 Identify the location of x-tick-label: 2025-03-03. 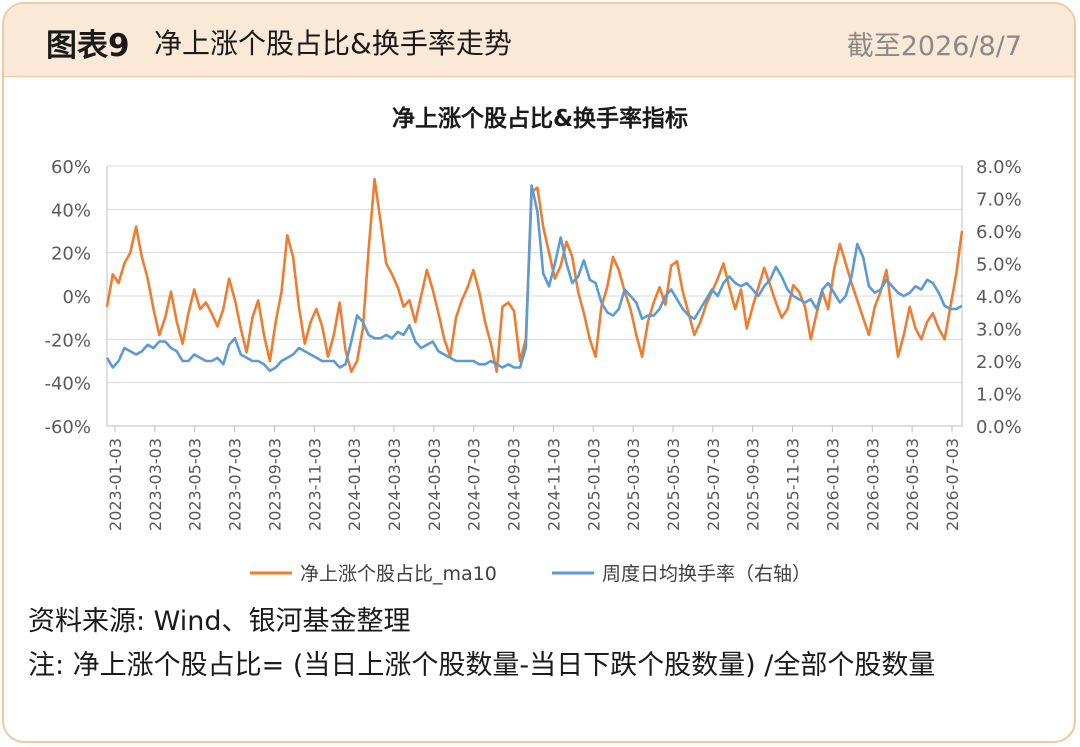
(633, 484).